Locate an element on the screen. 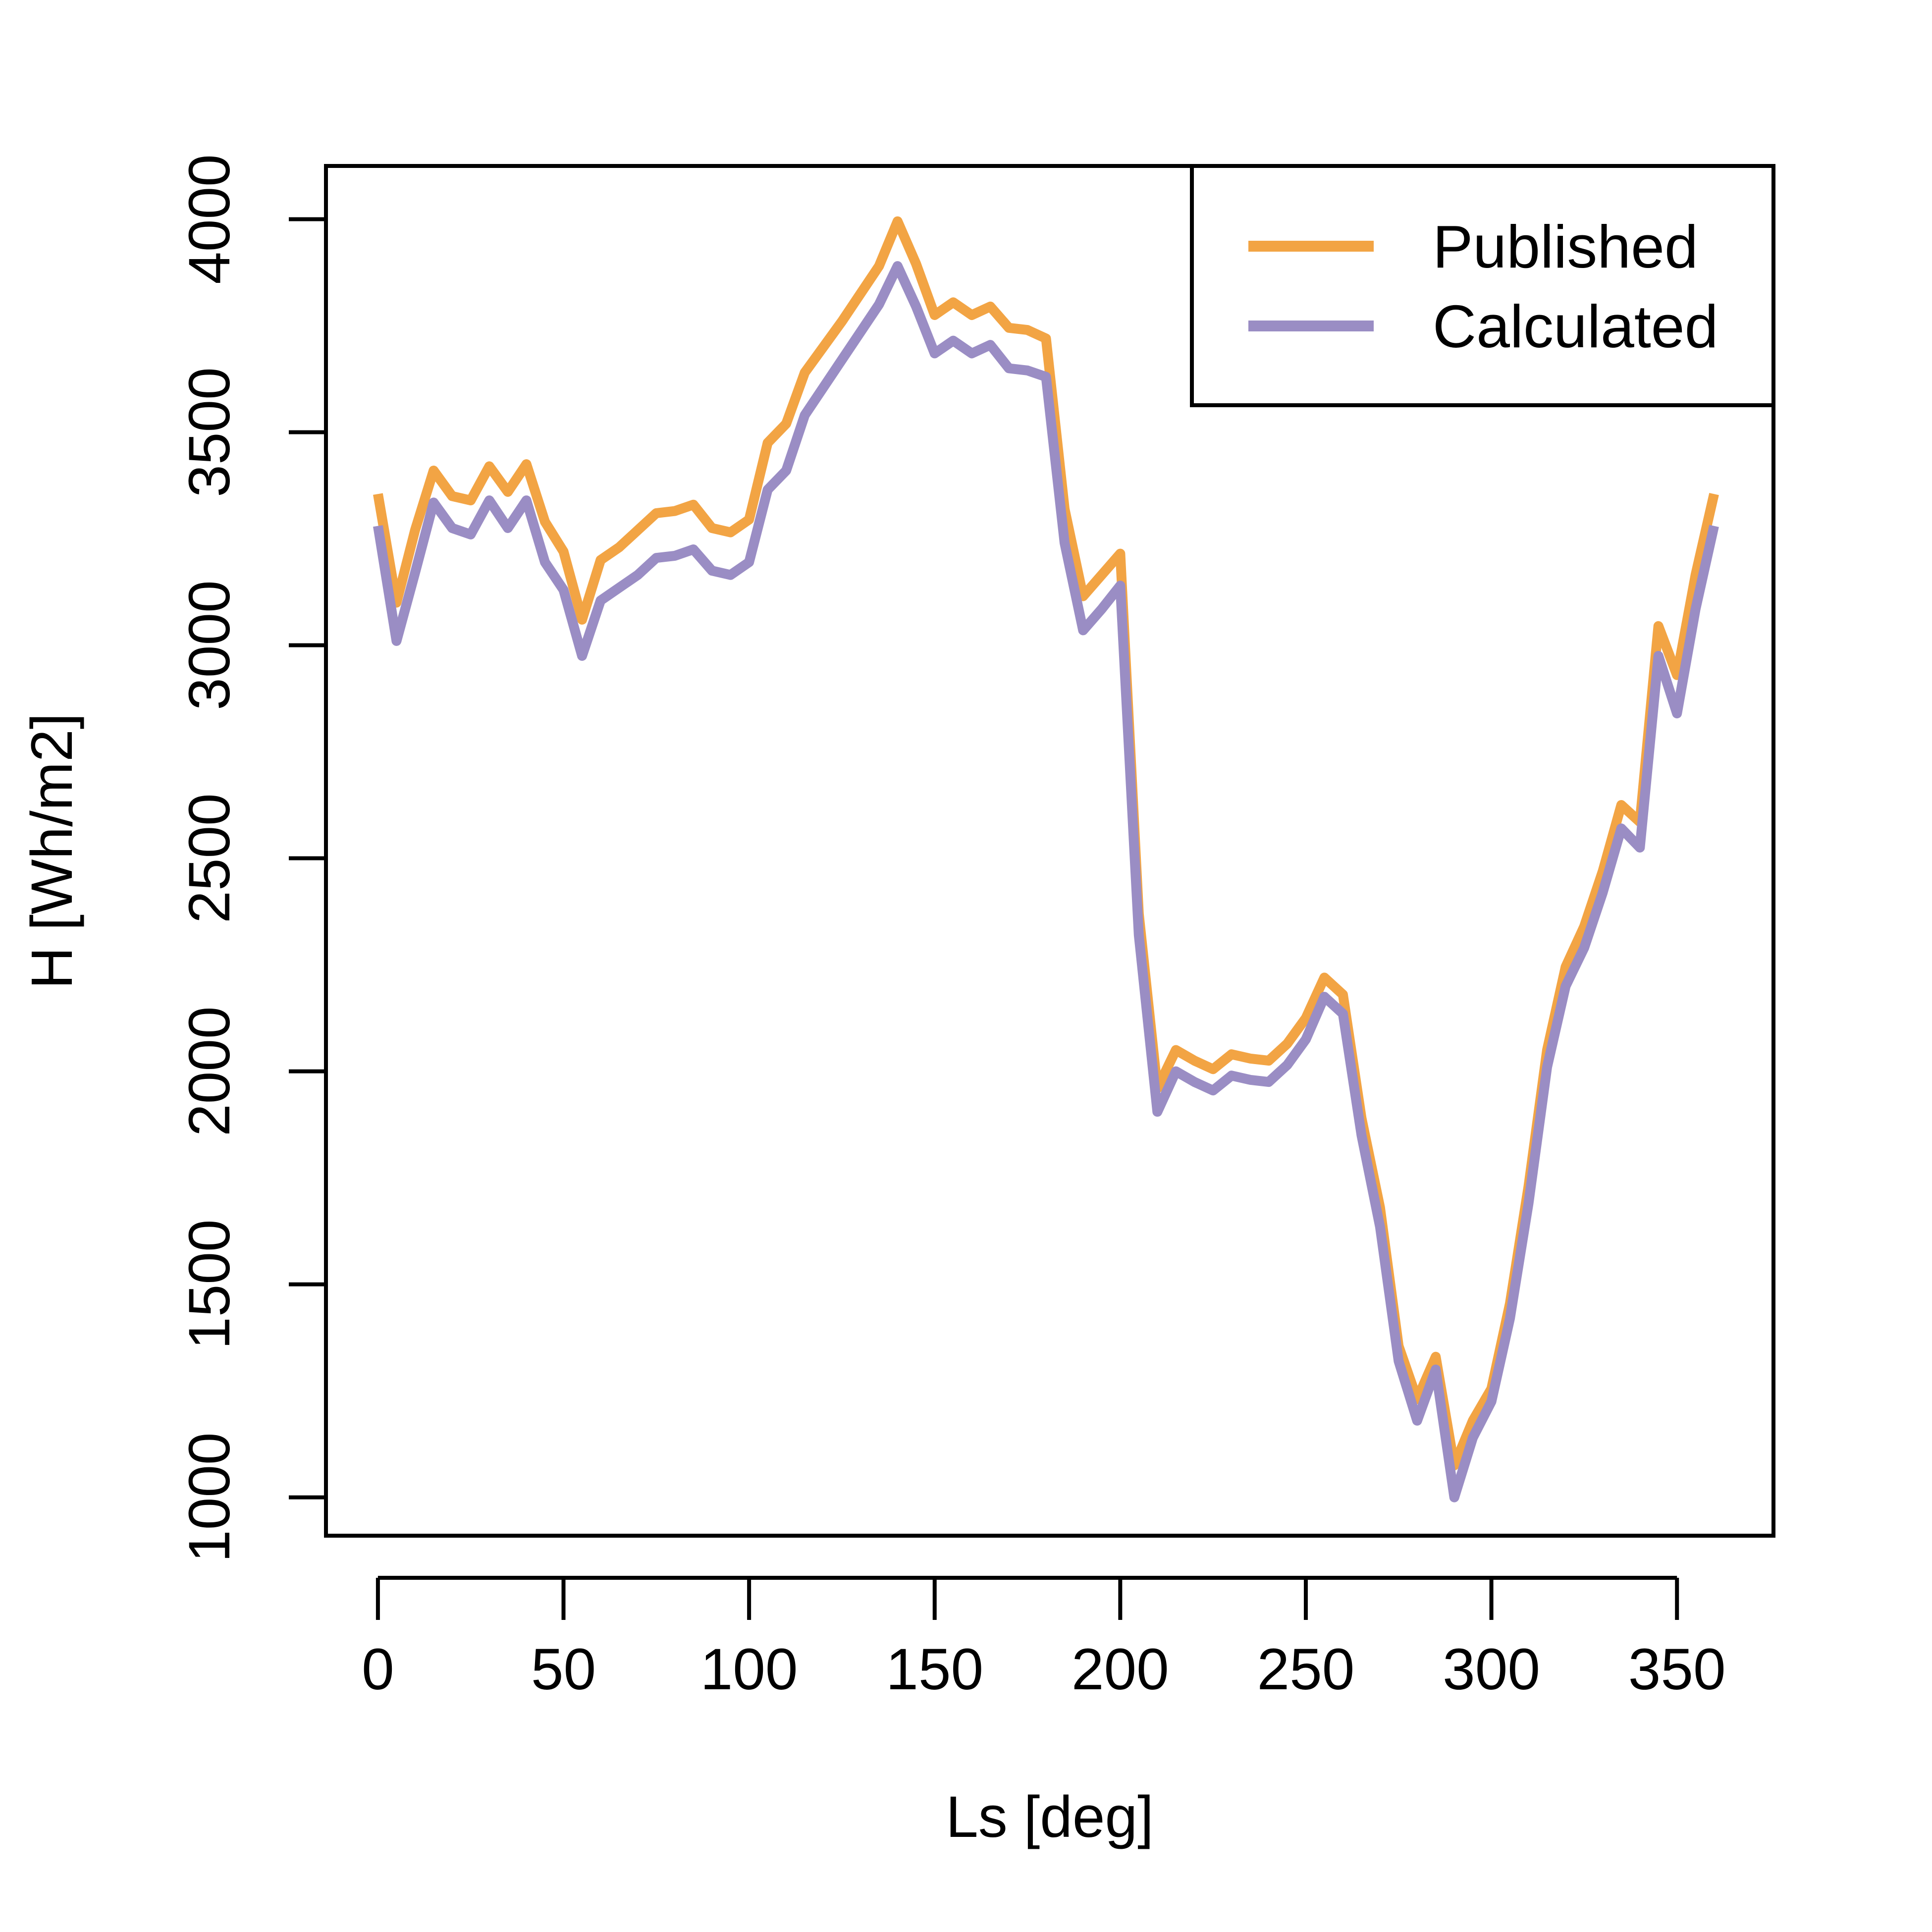  y-axis: 1000 1500 2000 2500 3000 3500 4000 is located at coordinates (252, 858).